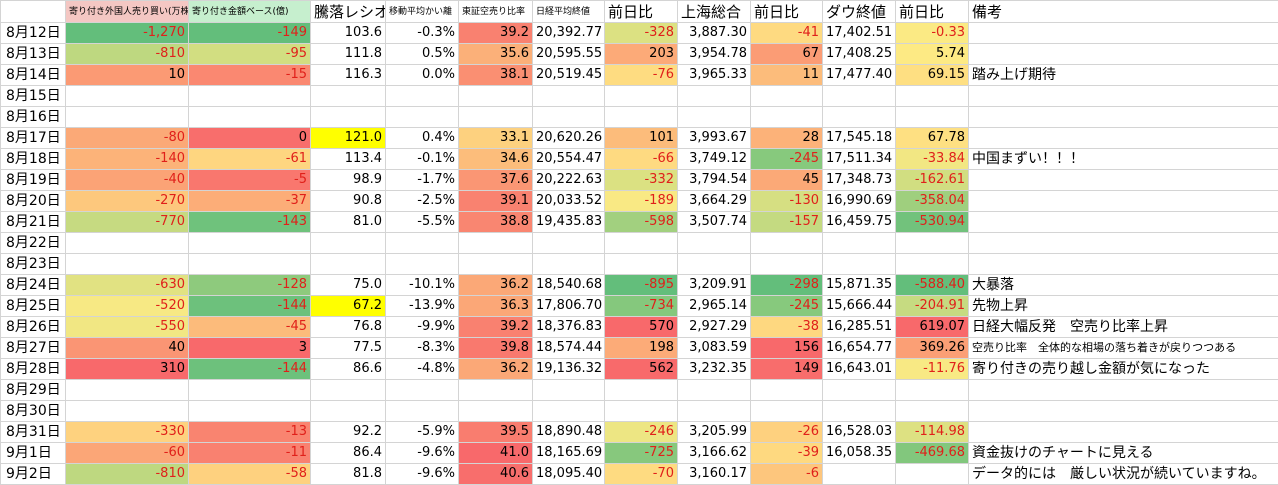  What do you see at coordinates (127, 348) in the screenshot?
I see `value-cell: 40` at bounding box center [127, 348].